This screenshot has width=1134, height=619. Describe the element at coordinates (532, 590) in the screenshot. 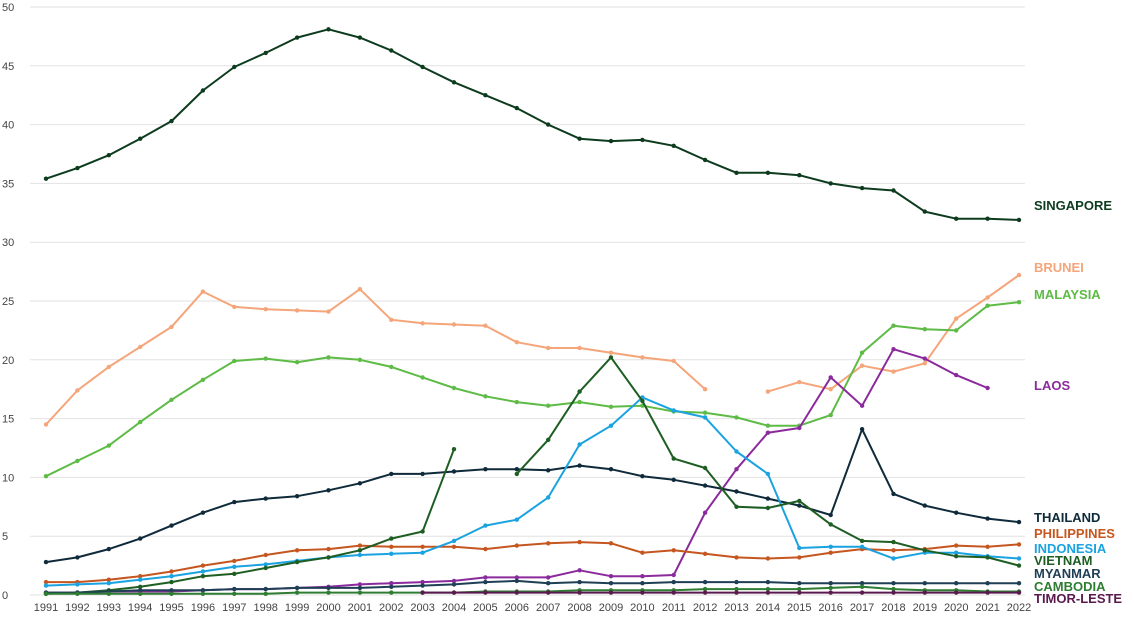

I see `series-line` at that location.